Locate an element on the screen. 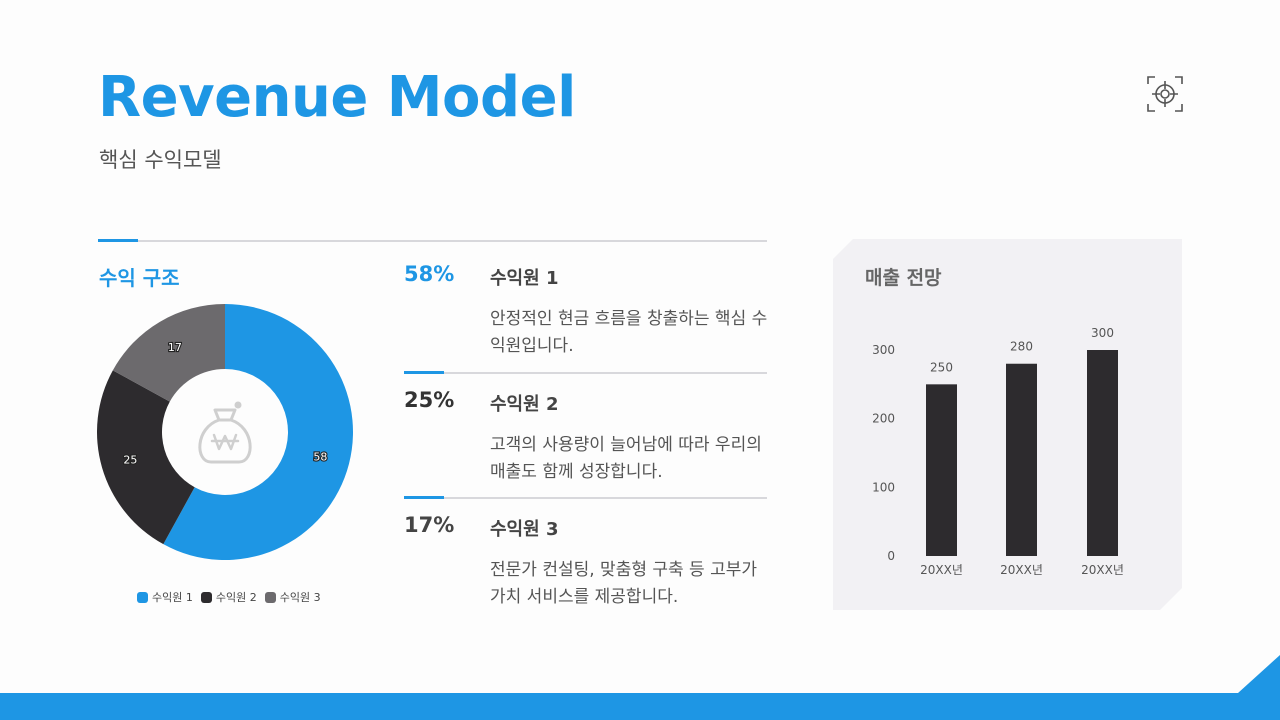  section-divider is located at coordinates (432, 240).